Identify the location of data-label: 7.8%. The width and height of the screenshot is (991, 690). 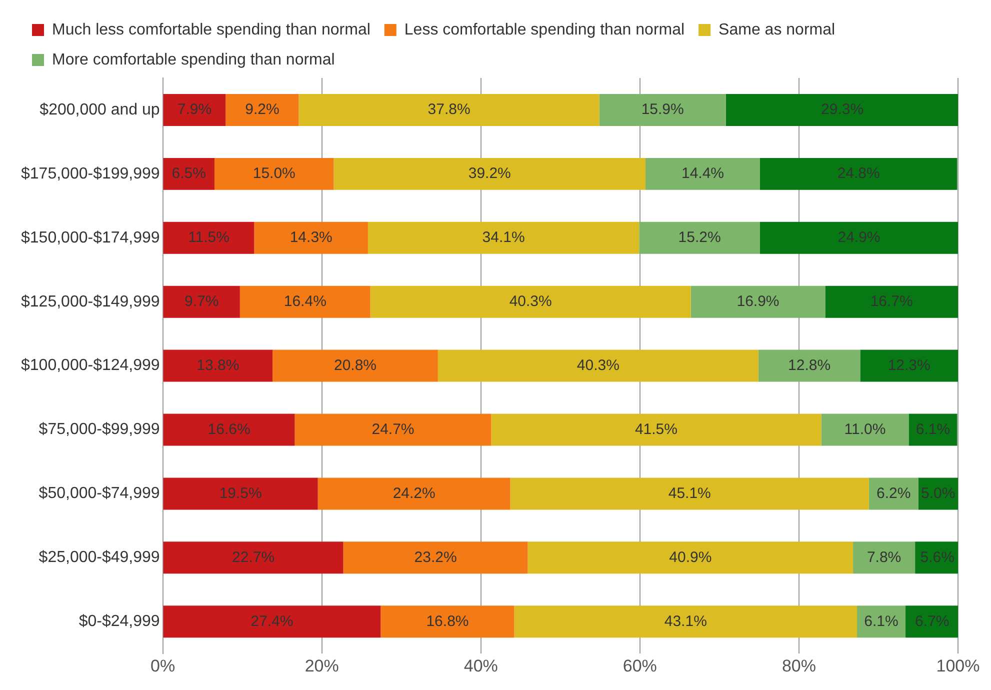
(884, 557).